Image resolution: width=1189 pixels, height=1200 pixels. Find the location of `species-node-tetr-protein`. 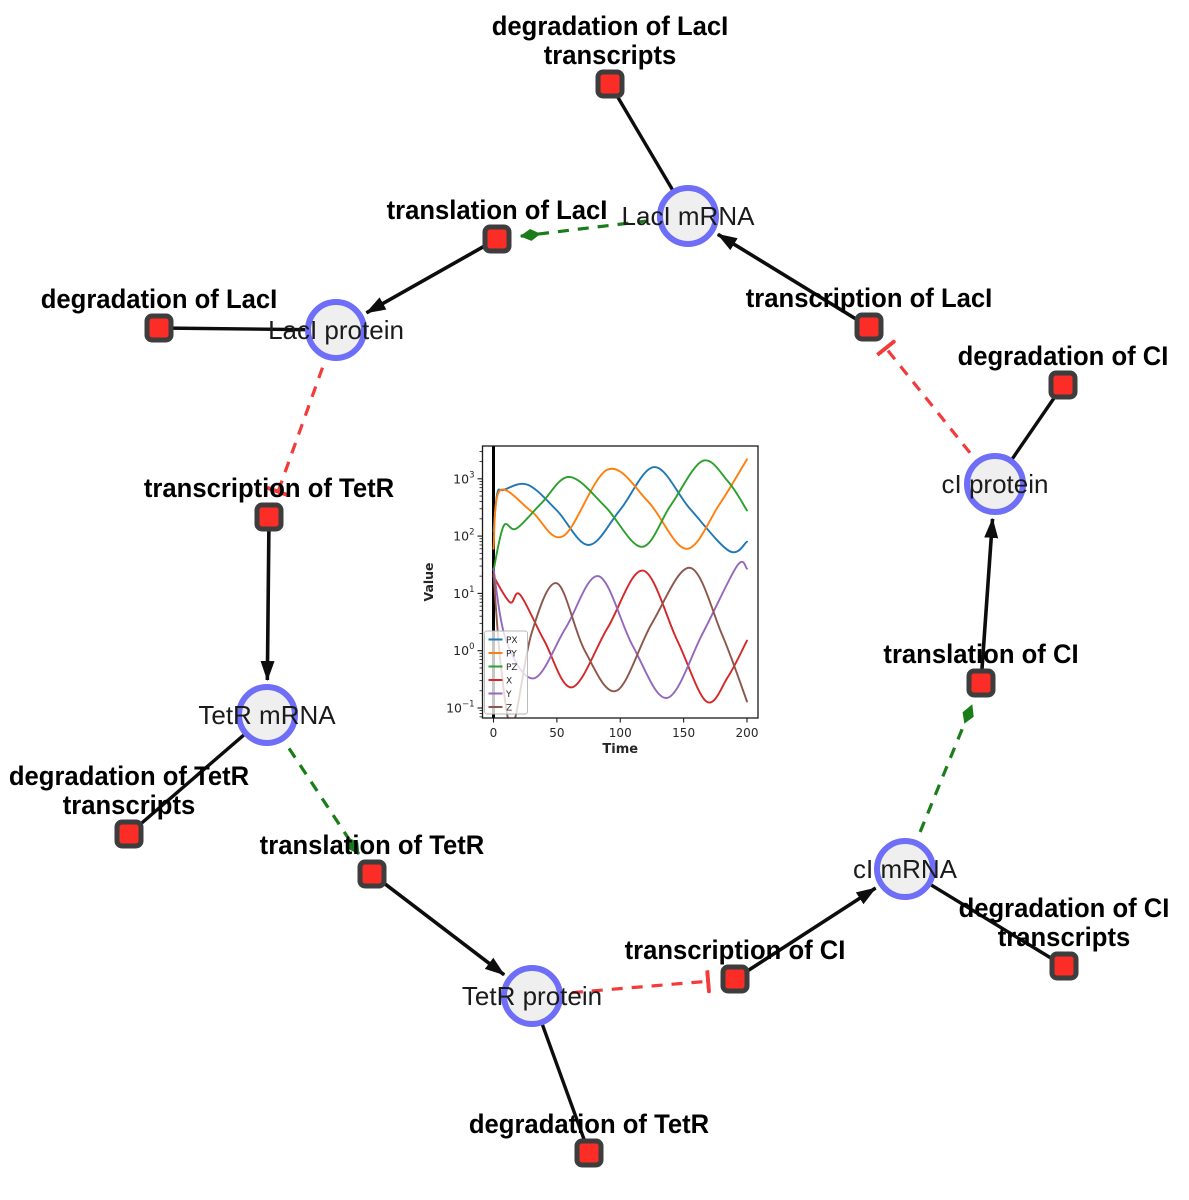

species-node-tetr-protein is located at coordinates (532, 996).